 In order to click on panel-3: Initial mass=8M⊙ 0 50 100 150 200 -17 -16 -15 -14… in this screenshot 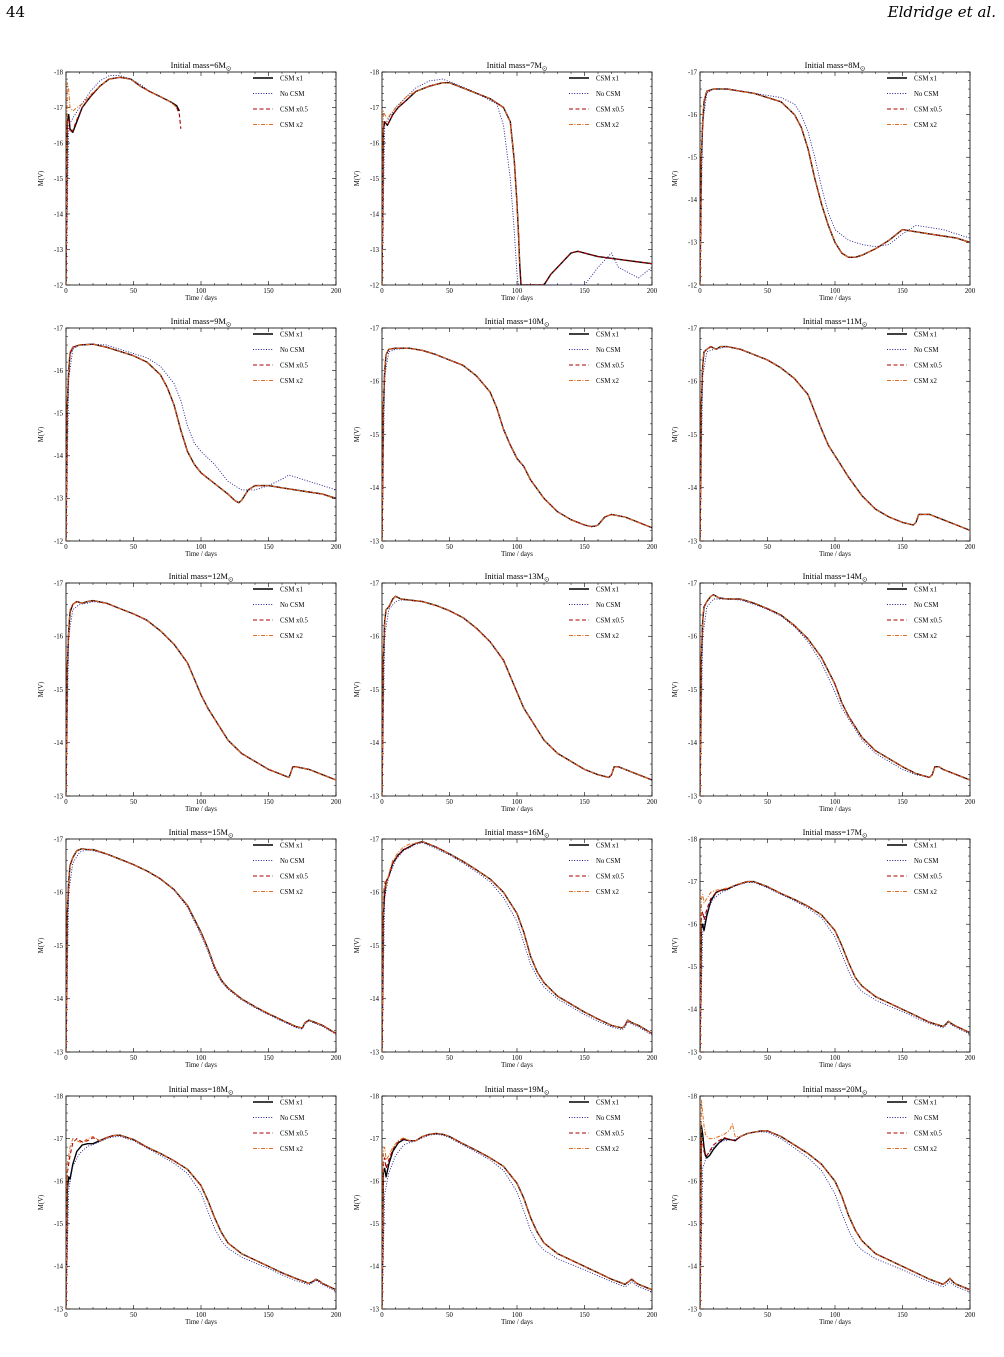, I will do `click(824, 181)`.